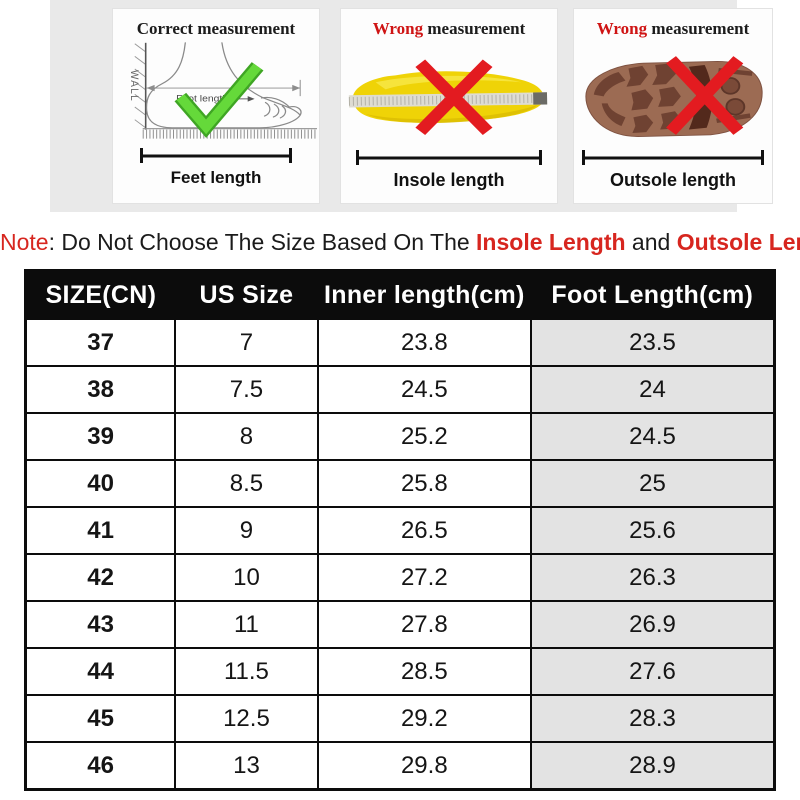  Describe the element at coordinates (246, 624) in the screenshot. I see `cell-us: 11` at that location.